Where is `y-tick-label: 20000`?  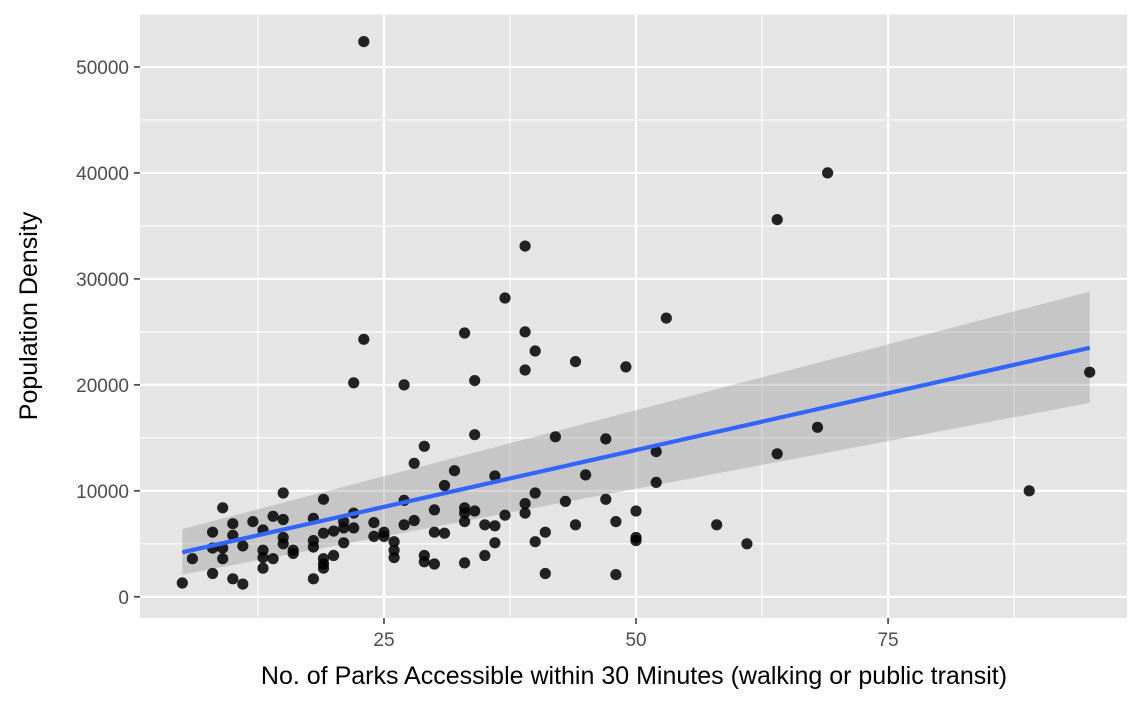 y-tick-label: 20000 is located at coordinates (102, 386).